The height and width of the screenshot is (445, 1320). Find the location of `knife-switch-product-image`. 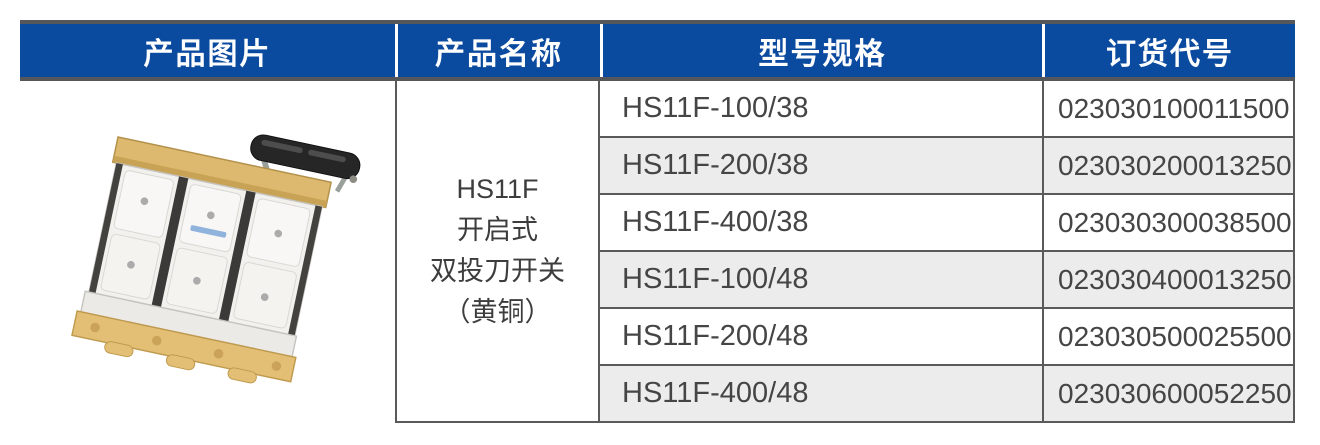

knife-switch-product-image is located at coordinates (215, 259).